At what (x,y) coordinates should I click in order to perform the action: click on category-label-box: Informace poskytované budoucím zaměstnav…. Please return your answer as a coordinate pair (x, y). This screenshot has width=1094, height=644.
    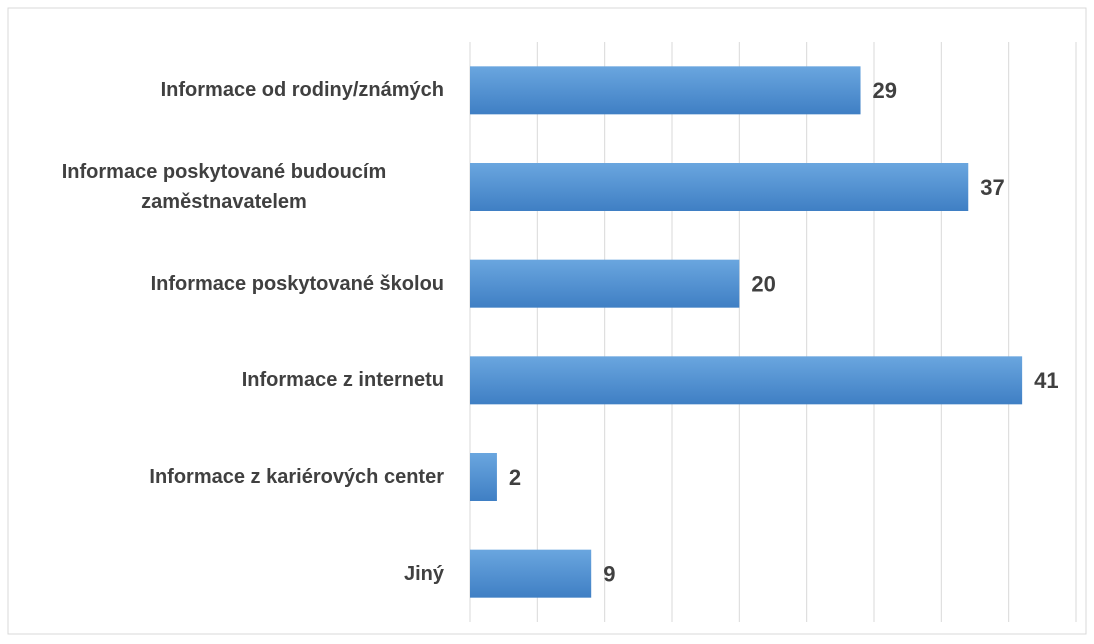
    Looking at the image, I should click on (224, 187).